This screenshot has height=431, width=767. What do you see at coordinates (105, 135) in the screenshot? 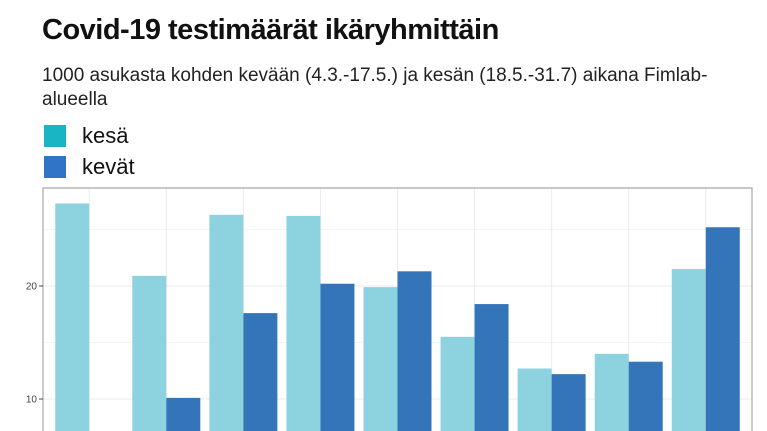
I see `legend-label-kesa: kesä` at bounding box center [105, 135].